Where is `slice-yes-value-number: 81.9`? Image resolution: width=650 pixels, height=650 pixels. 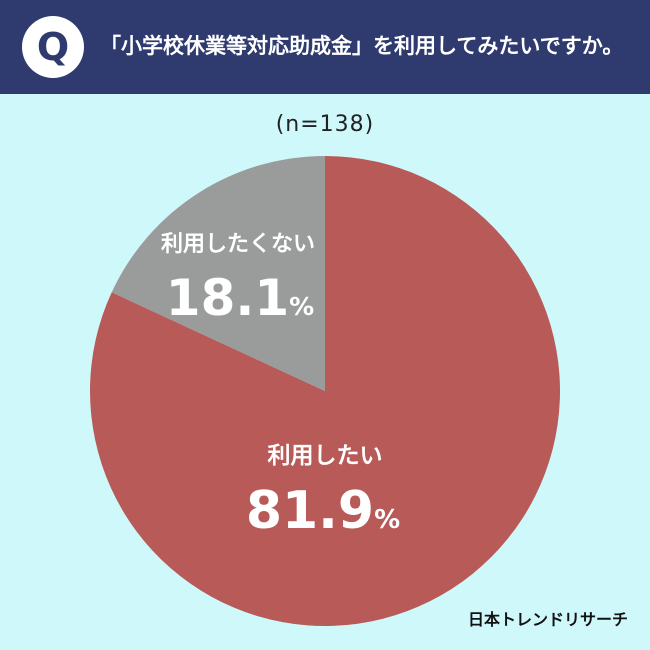 slice-yes-value-number: 81.9 is located at coordinates (310, 511).